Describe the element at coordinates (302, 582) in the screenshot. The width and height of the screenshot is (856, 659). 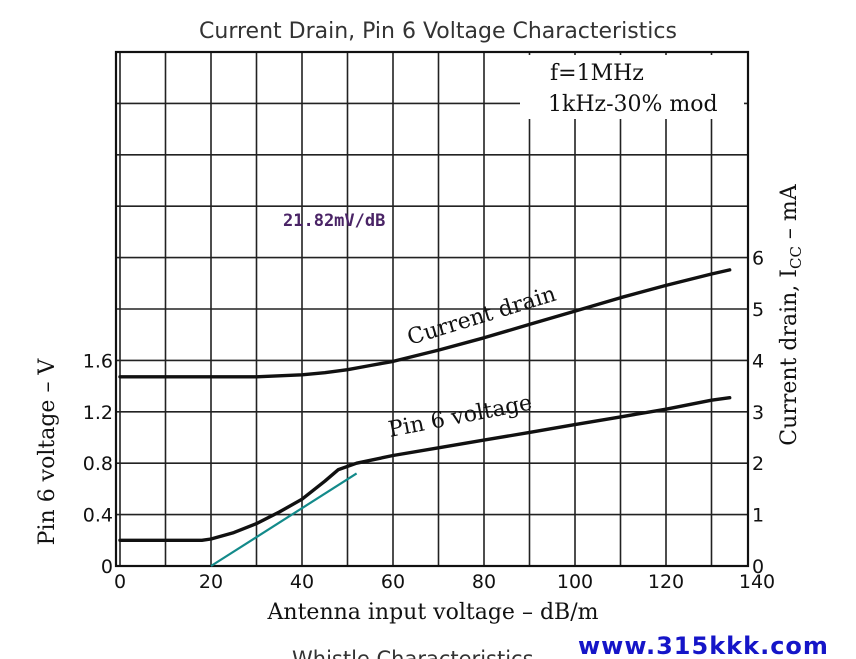
I see `x-tick-label: 40` at that location.